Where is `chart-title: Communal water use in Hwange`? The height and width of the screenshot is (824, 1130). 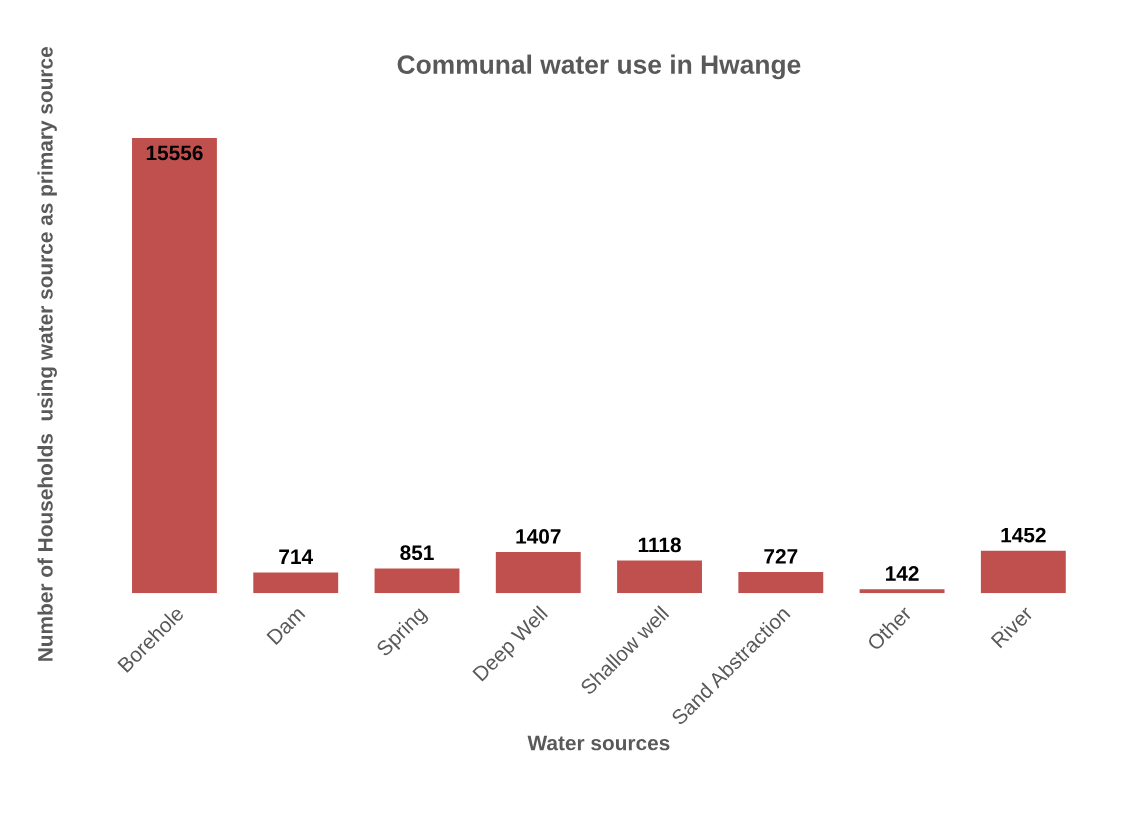 chart-title: Communal water use in Hwange is located at coordinates (599, 67).